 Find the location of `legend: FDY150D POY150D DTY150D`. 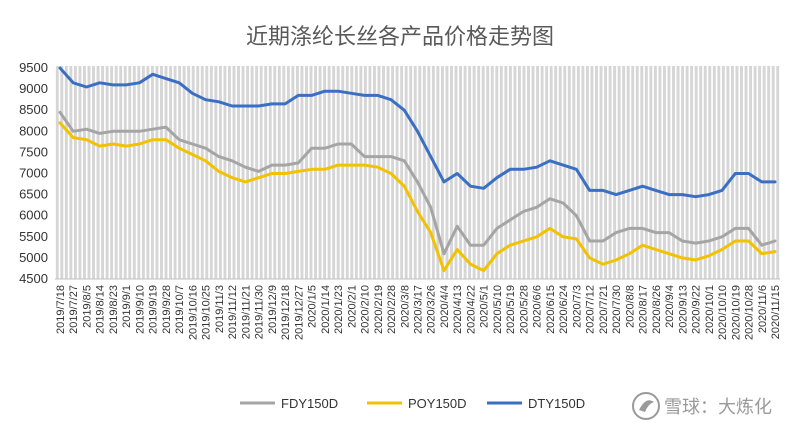

legend: FDY150D POY150D DTY150D is located at coordinates (412, 403).